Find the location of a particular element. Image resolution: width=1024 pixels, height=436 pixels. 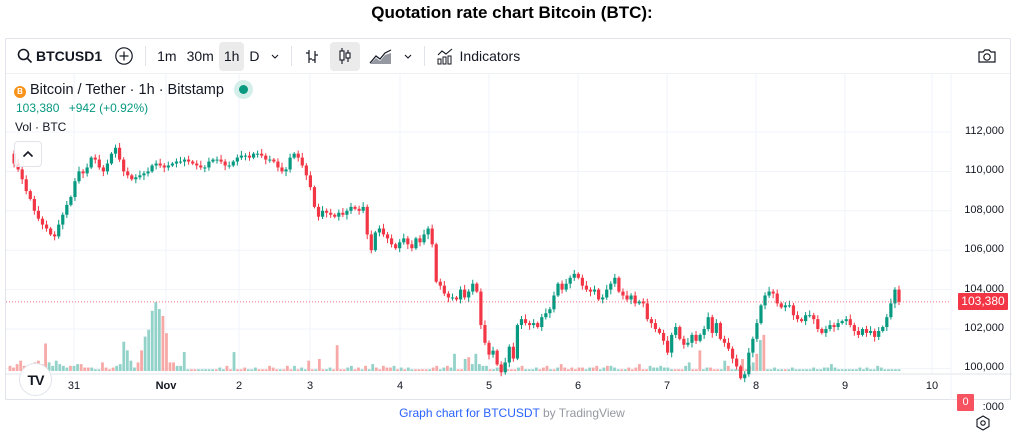

series-legend: B Bitcoin / Tether · 1h · Bitstamp is located at coordinates (133, 89).